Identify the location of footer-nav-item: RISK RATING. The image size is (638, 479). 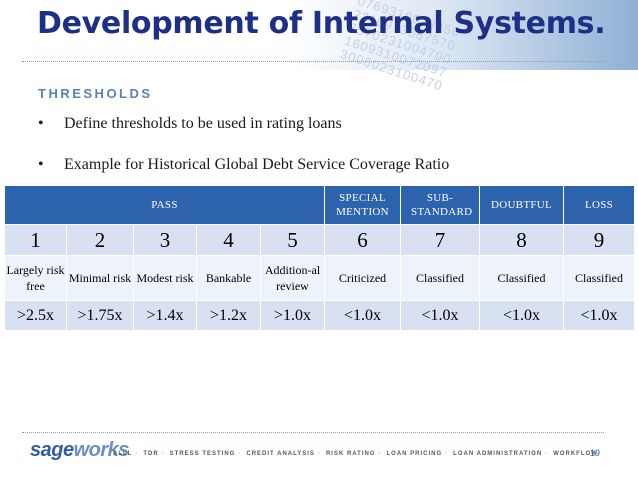
(350, 454).